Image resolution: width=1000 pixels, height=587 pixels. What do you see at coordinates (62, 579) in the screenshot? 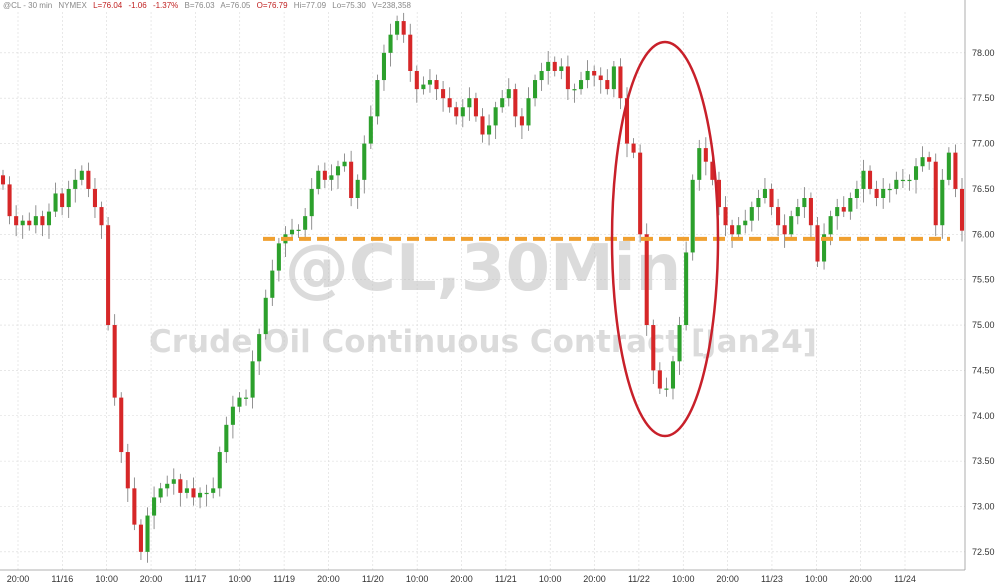
I see `x-tick-label: 11/16` at bounding box center [62, 579].